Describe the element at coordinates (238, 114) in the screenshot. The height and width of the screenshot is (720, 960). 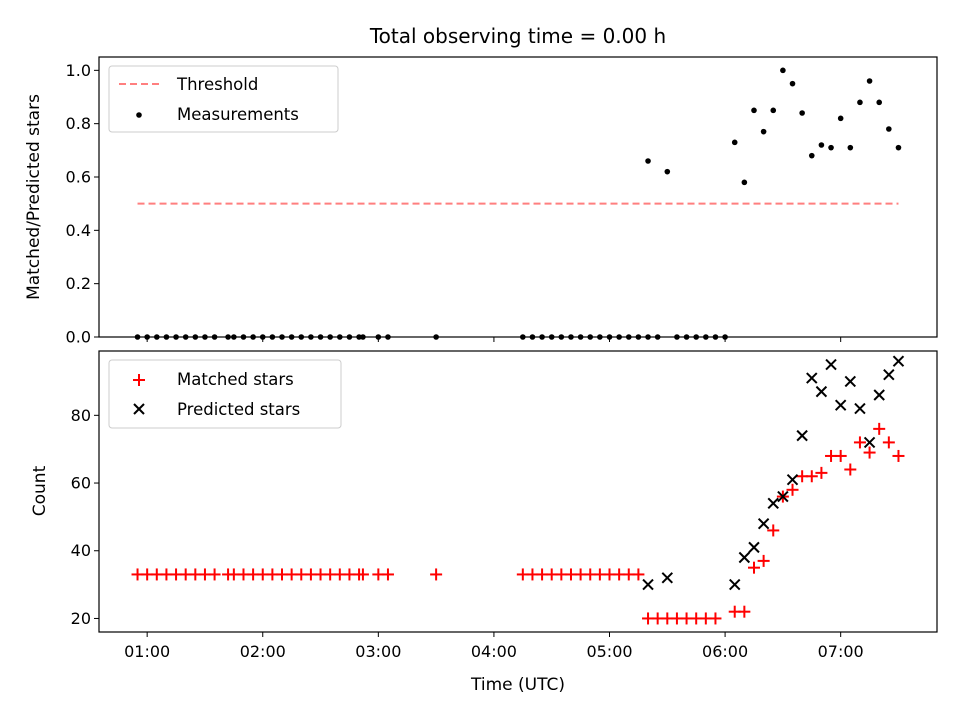
I see `measurements-legend-label: Measurements` at that location.